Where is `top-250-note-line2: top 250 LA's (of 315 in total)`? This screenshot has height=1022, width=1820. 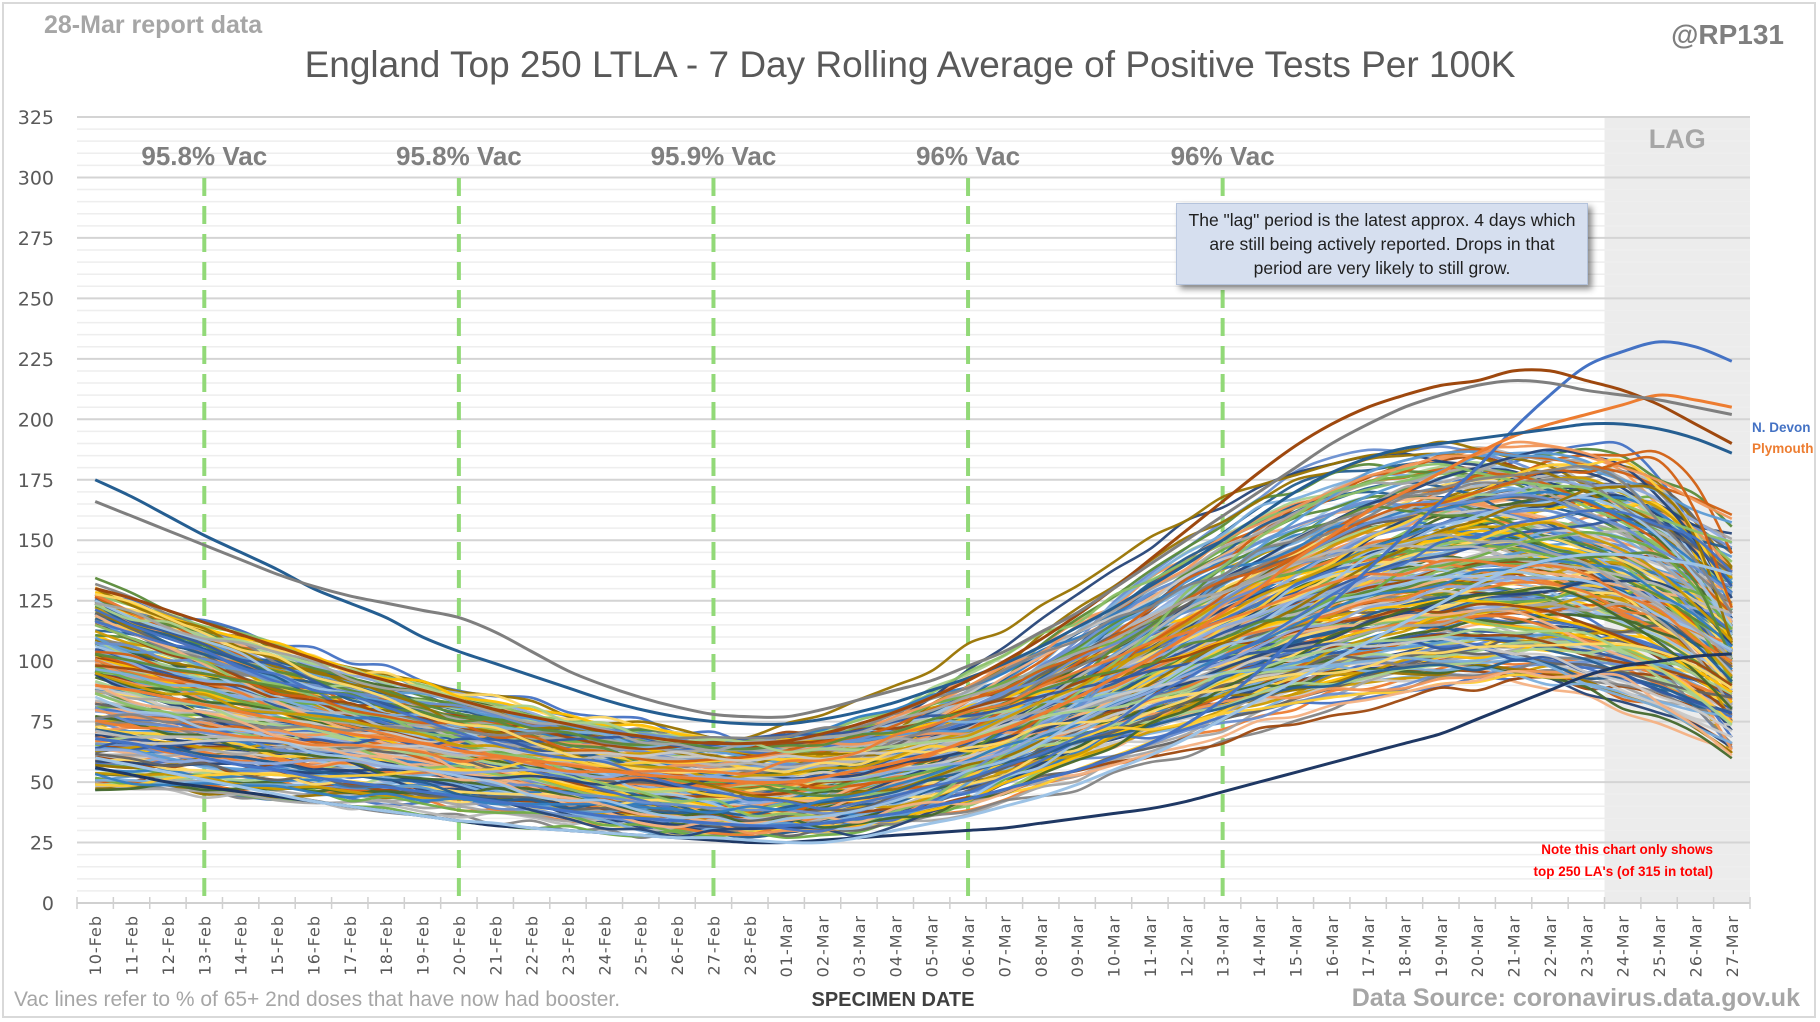 top-250-note-line2: top 250 LA's (of 315 in total) is located at coordinates (1623, 871).